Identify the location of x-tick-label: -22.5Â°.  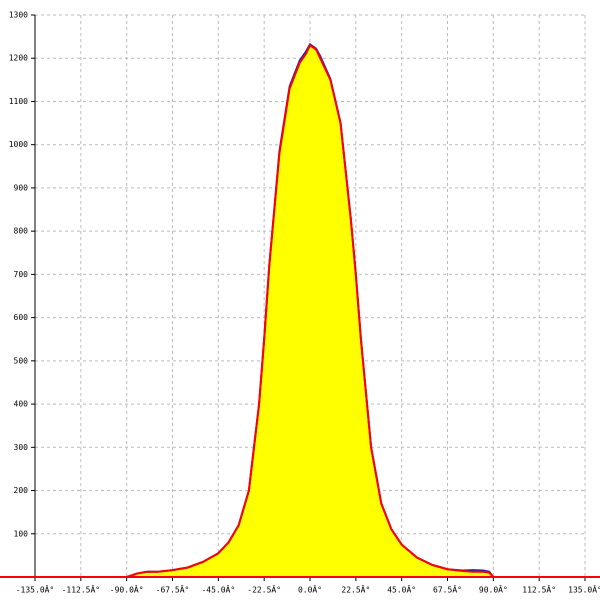
(264, 589).